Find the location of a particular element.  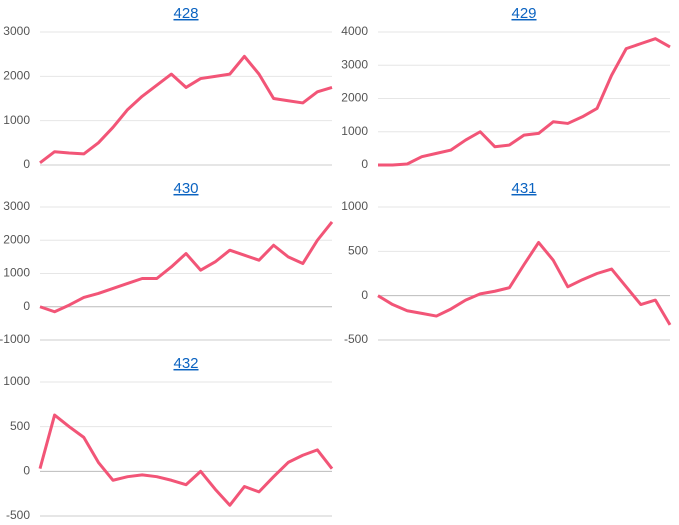

y-tick-label: 4000 is located at coordinates (354, 31).